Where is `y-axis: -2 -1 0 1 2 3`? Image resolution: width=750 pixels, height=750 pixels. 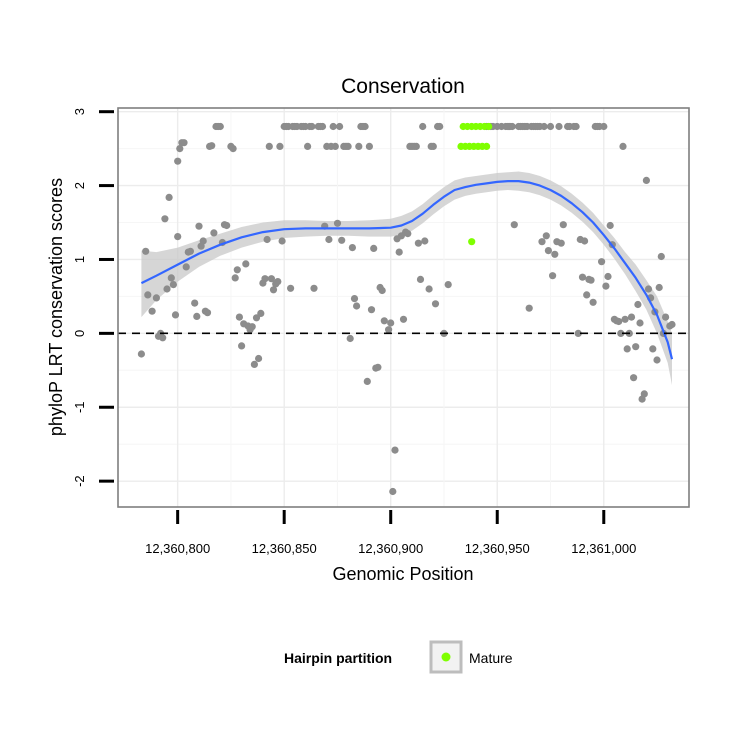
y-axis: -2 -1 0 1 2 3 is located at coordinates (93, 297).